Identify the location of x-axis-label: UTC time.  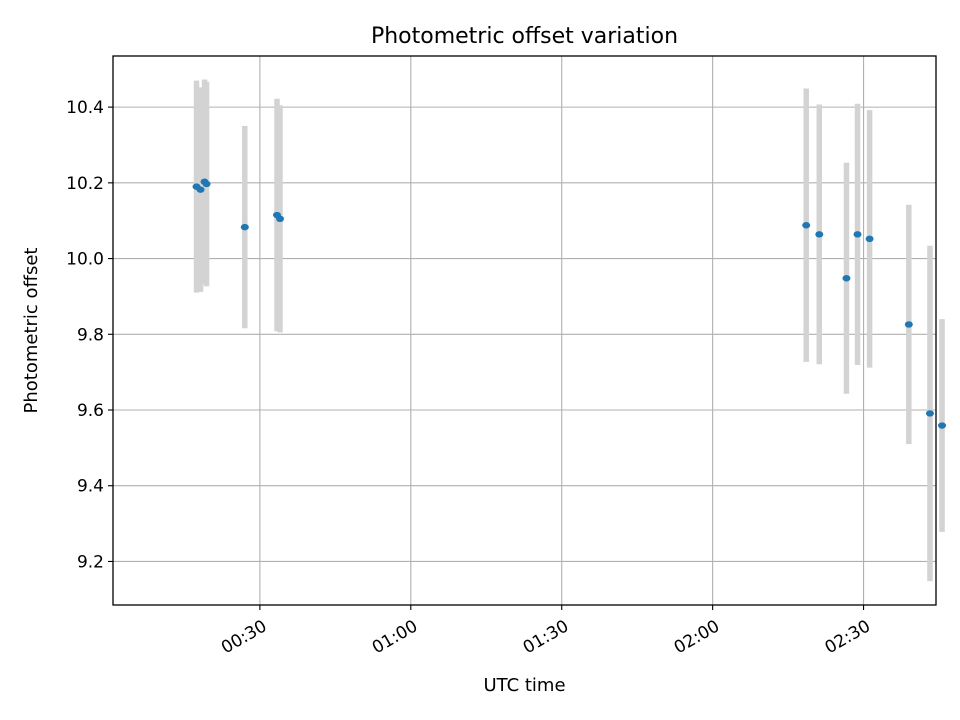
(524, 685).